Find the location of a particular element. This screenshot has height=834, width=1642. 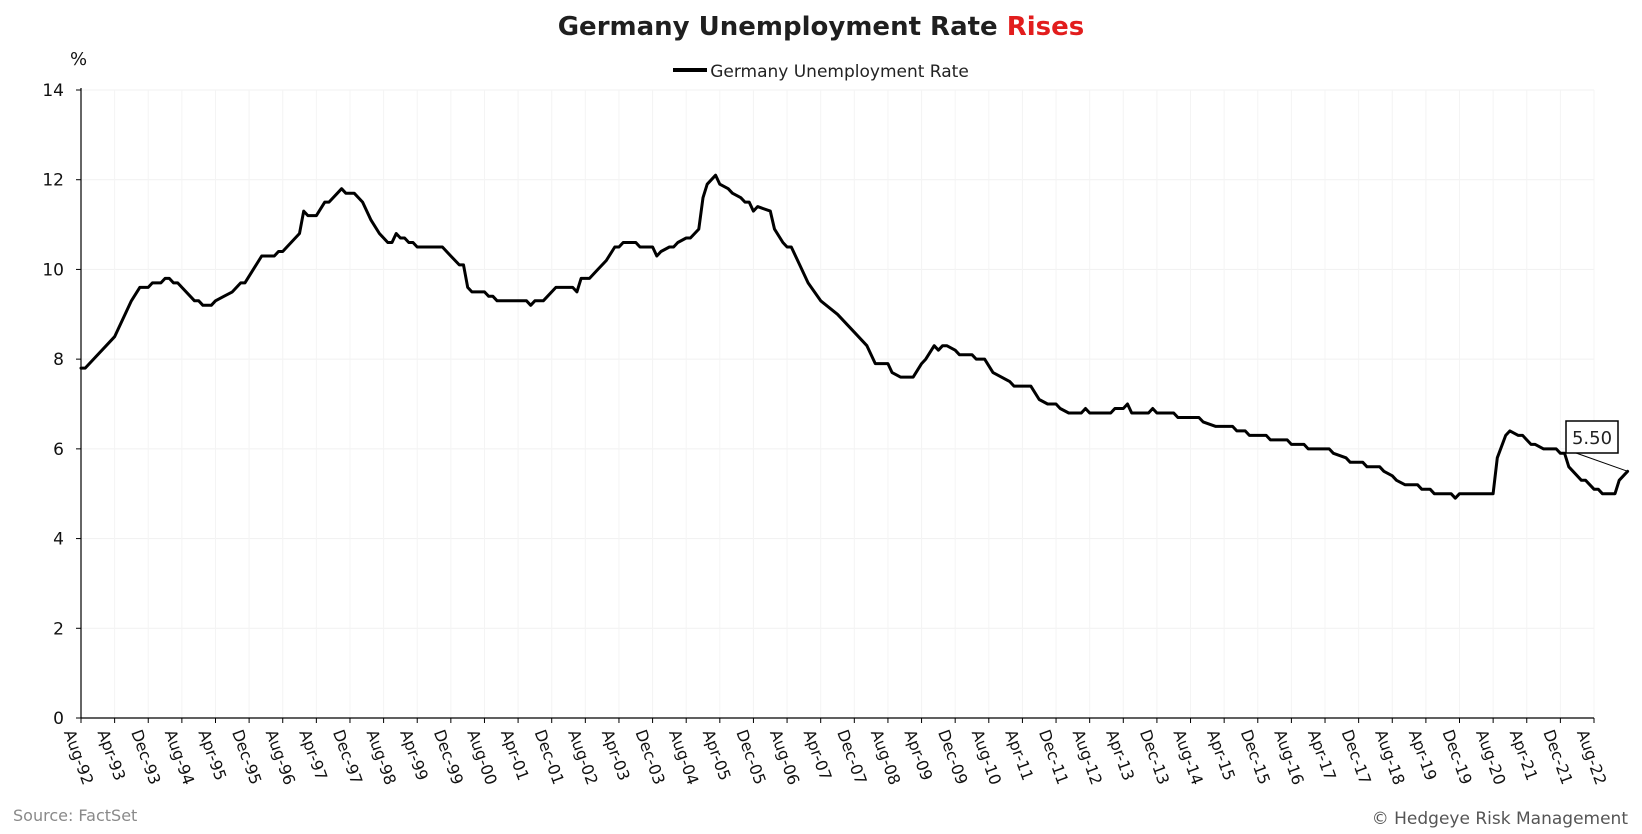

x-tick-label: Aug-94 is located at coordinates (179, 757).